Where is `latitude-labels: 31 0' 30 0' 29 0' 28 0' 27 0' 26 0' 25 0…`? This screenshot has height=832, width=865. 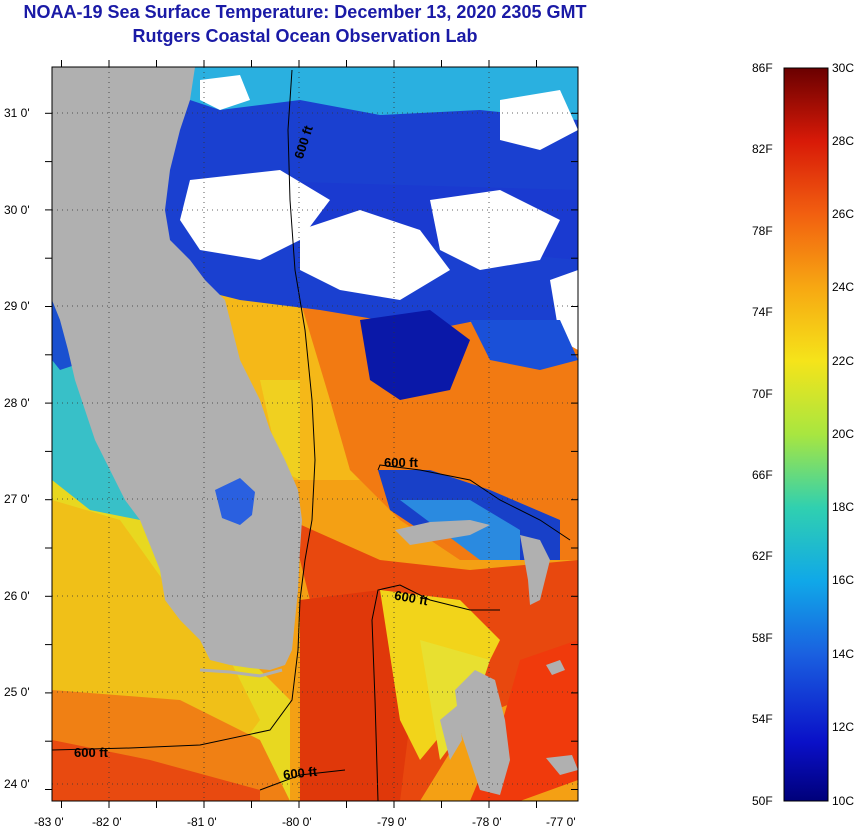 latitude-labels: 31 0' 30 0' 29 0' 28 0' 27 0' 26 0' 25 0… is located at coordinates (17, 448).